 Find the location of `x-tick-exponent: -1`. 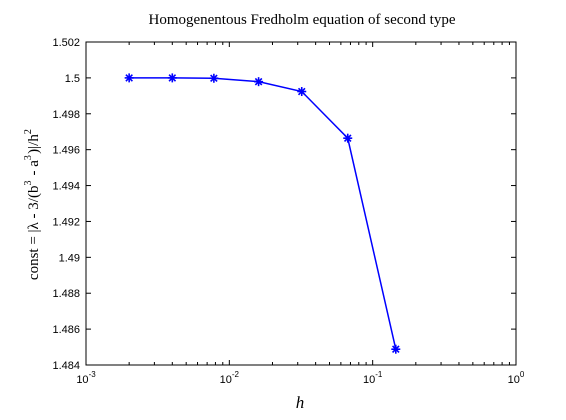

x-tick-exponent: -1 is located at coordinates (379, 374).